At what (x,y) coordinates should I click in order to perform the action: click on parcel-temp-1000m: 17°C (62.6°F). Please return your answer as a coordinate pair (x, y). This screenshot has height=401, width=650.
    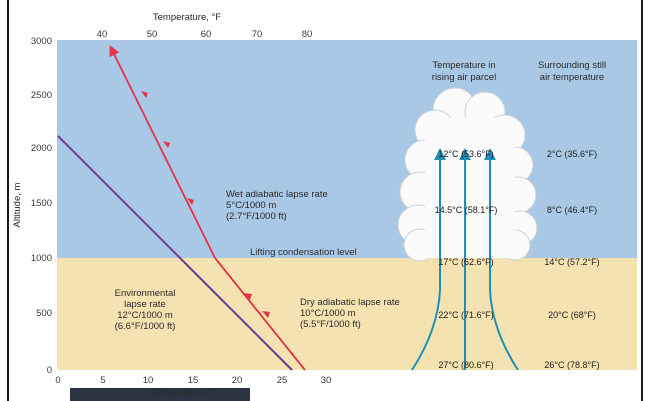
    Looking at the image, I should click on (465, 262).